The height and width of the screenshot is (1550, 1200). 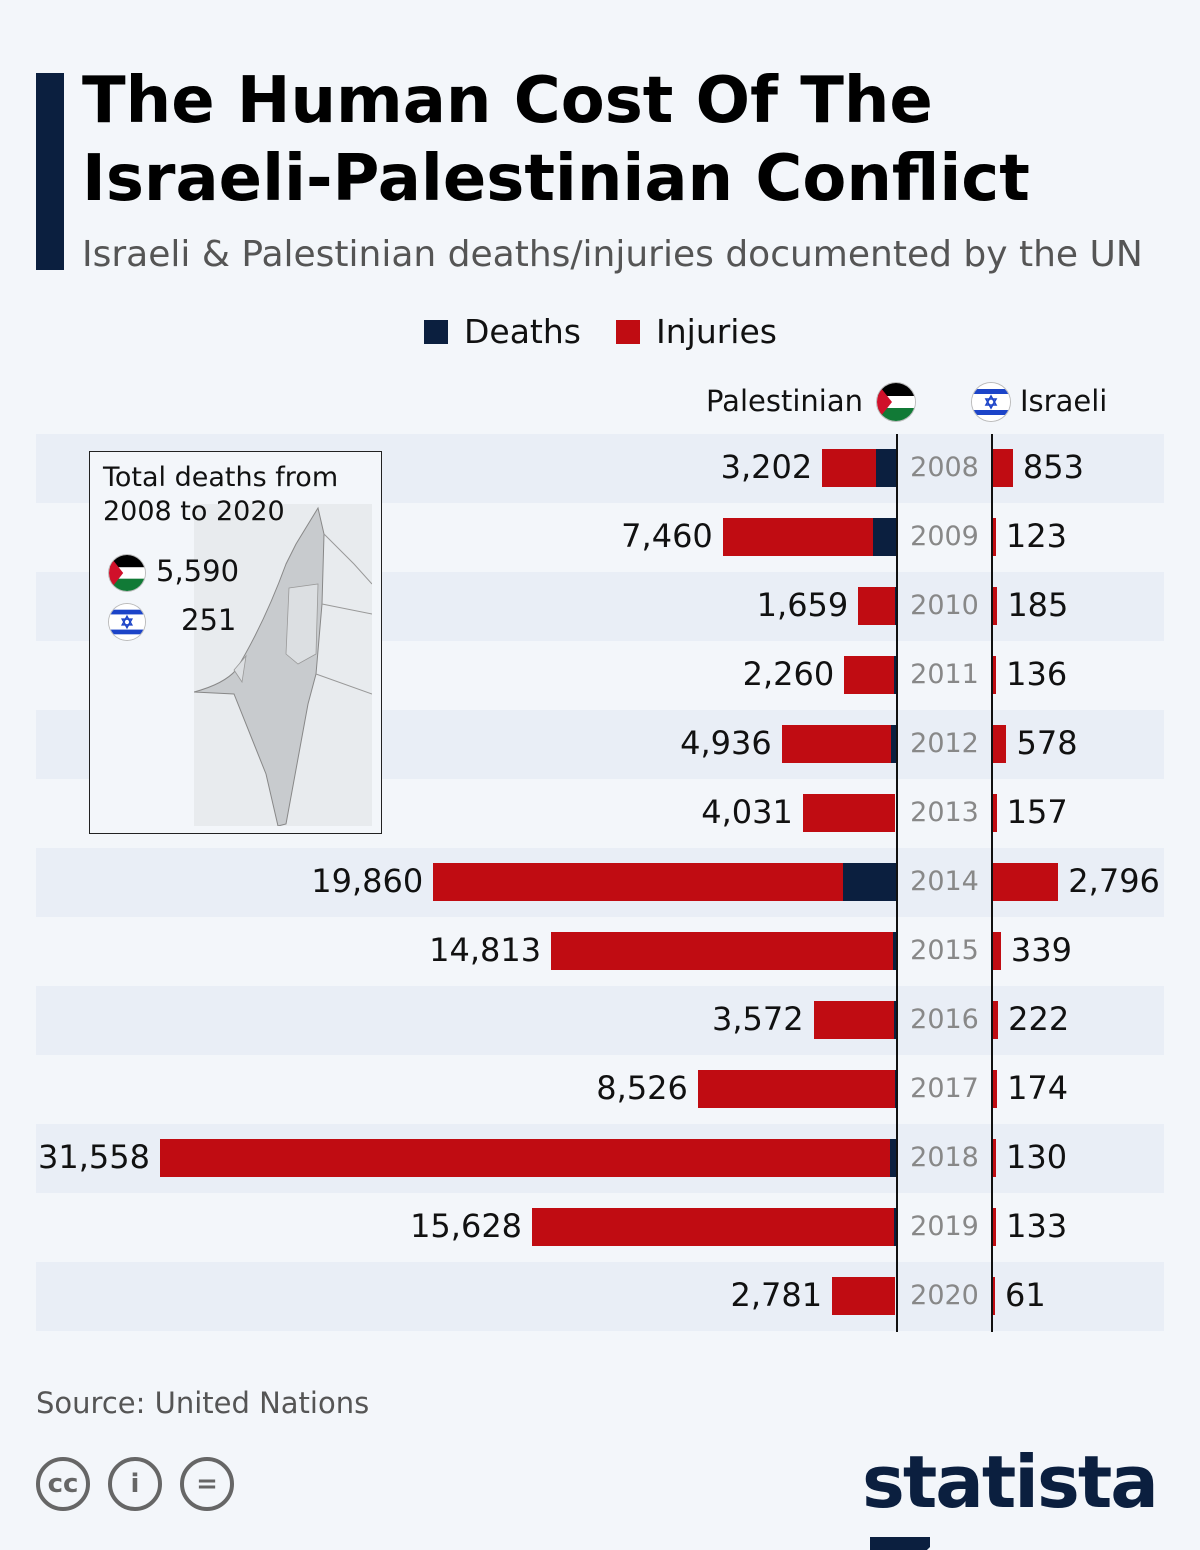 I want to click on palestinian-value-label: 3,202, so click(x=766, y=467).